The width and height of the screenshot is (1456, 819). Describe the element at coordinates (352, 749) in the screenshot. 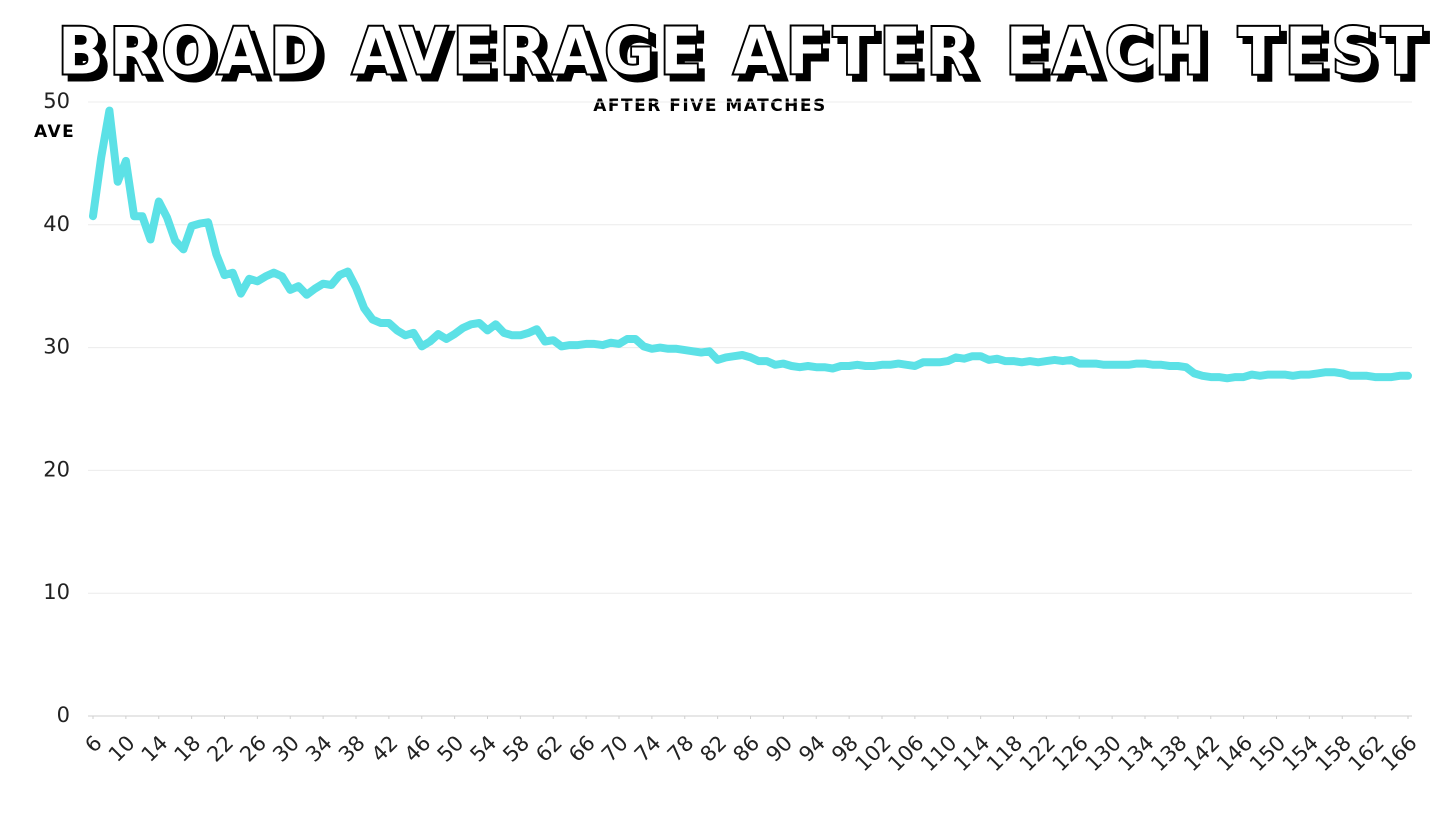

I see `x-tick-label: 38` at that location.